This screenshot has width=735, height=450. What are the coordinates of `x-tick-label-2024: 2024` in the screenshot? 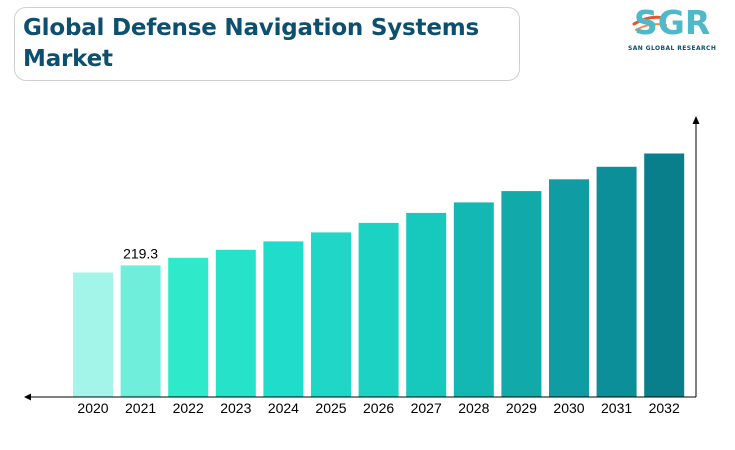 It's located at (283, 408).